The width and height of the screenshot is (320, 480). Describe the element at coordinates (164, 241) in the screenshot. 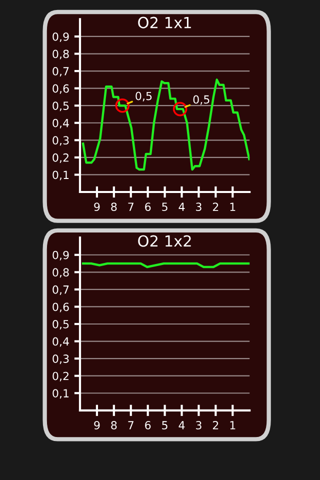

I see `chart-title: O2 1x2` at that location.